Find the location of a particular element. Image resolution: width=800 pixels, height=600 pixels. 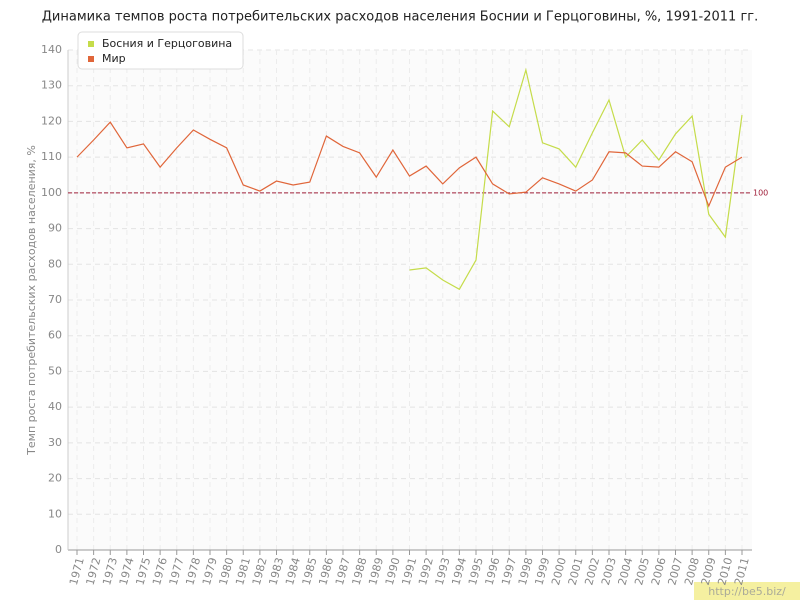

y-tick-label: 110 is located at coordinates (51, 156).